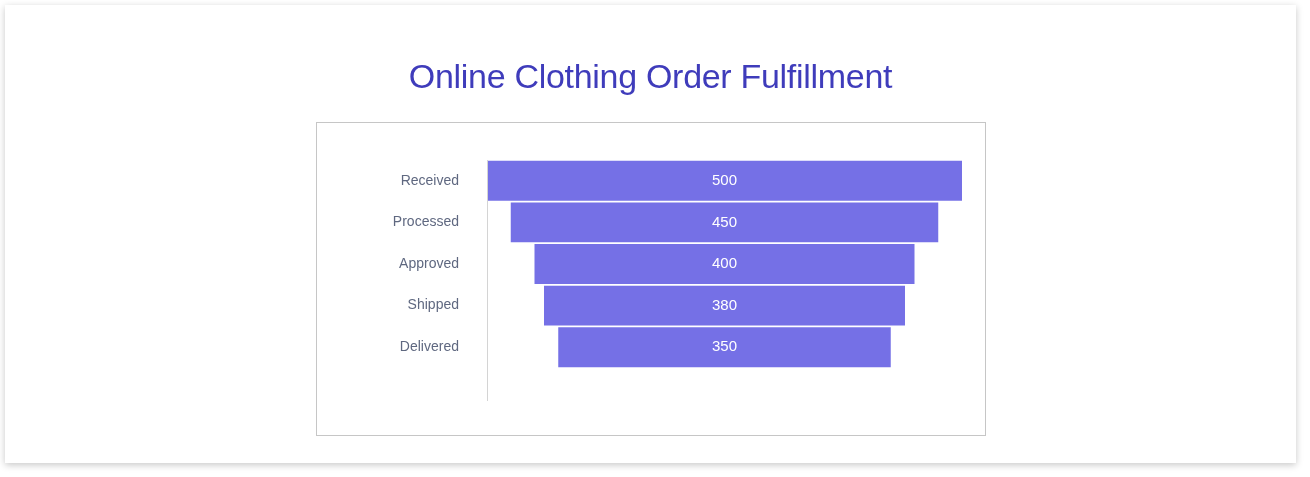  I want to click on data-label: 450, so click(724, 221).